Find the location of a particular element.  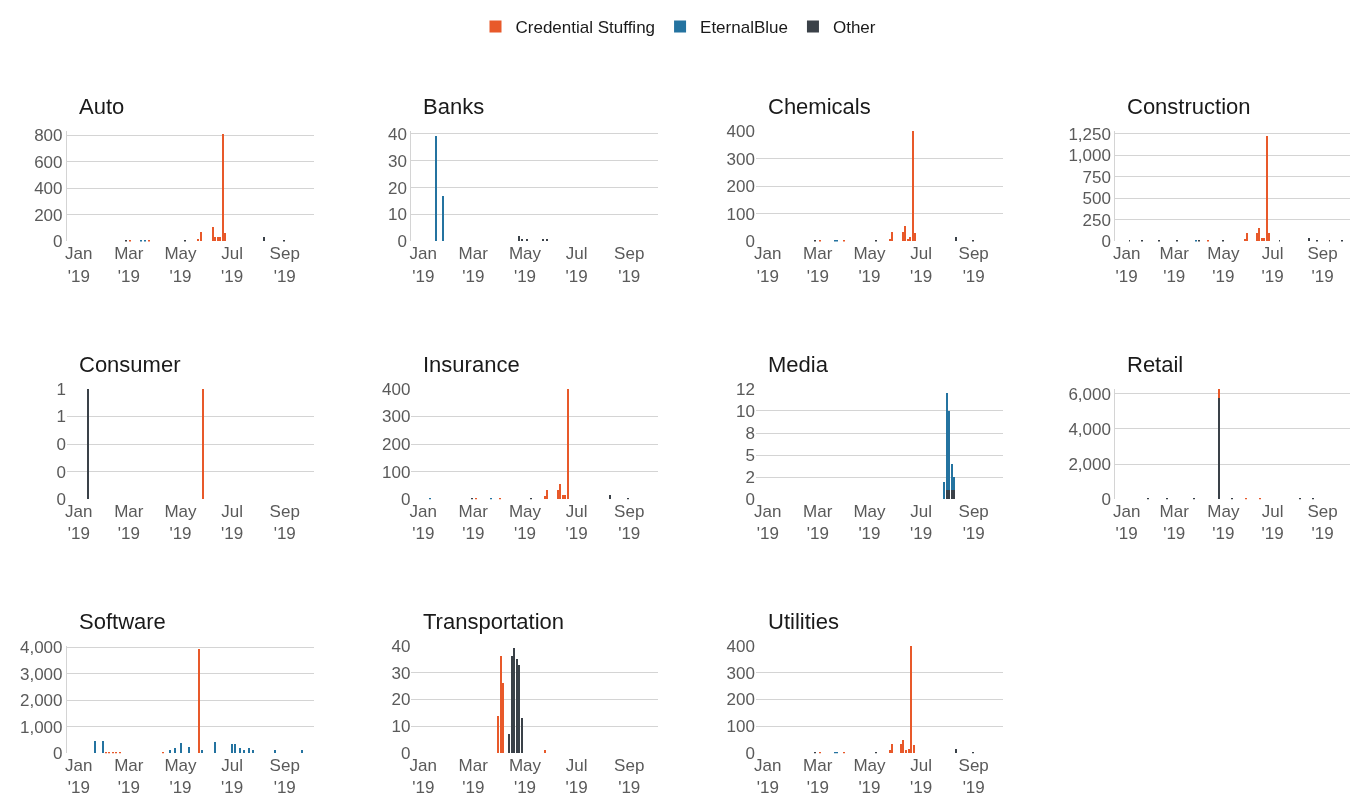

legend-label: Credential Stuffing is located at coordinates (585, 28).